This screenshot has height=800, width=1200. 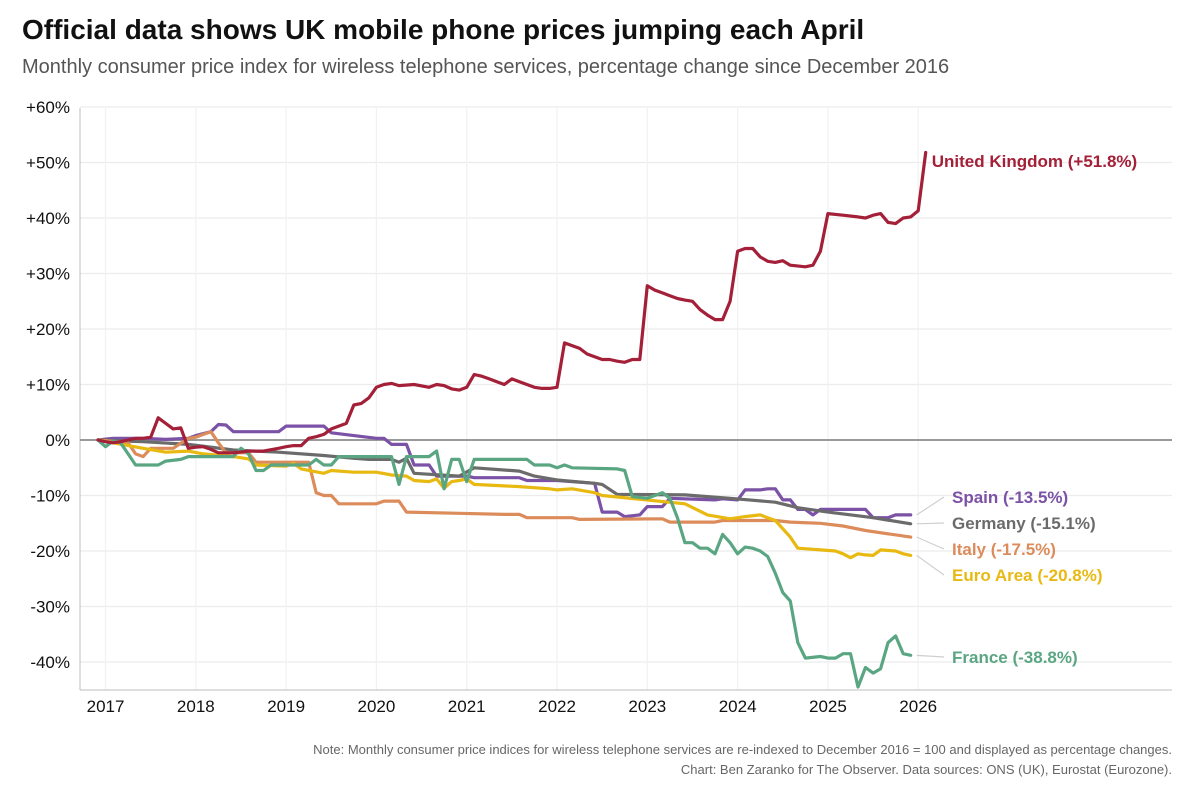 What do you see at coordinates (286, 706) in the screenshot?
I see `x-tick-label: 2019` at bounding box center [286, 706].